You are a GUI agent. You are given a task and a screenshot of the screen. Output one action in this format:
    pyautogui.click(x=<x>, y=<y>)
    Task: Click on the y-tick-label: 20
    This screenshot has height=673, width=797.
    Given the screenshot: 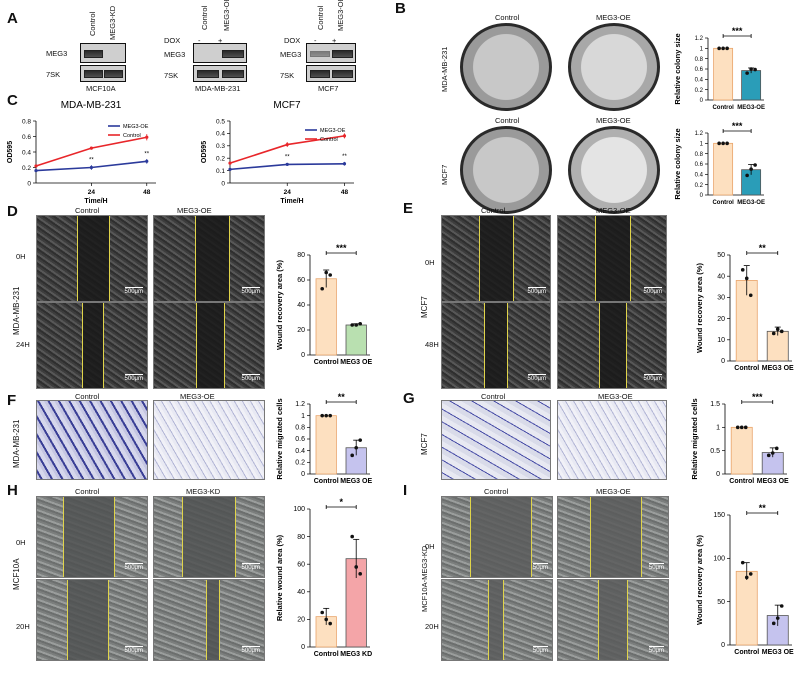 What is the action you would take?
    pyautogui.click(x=721, y=319)
    